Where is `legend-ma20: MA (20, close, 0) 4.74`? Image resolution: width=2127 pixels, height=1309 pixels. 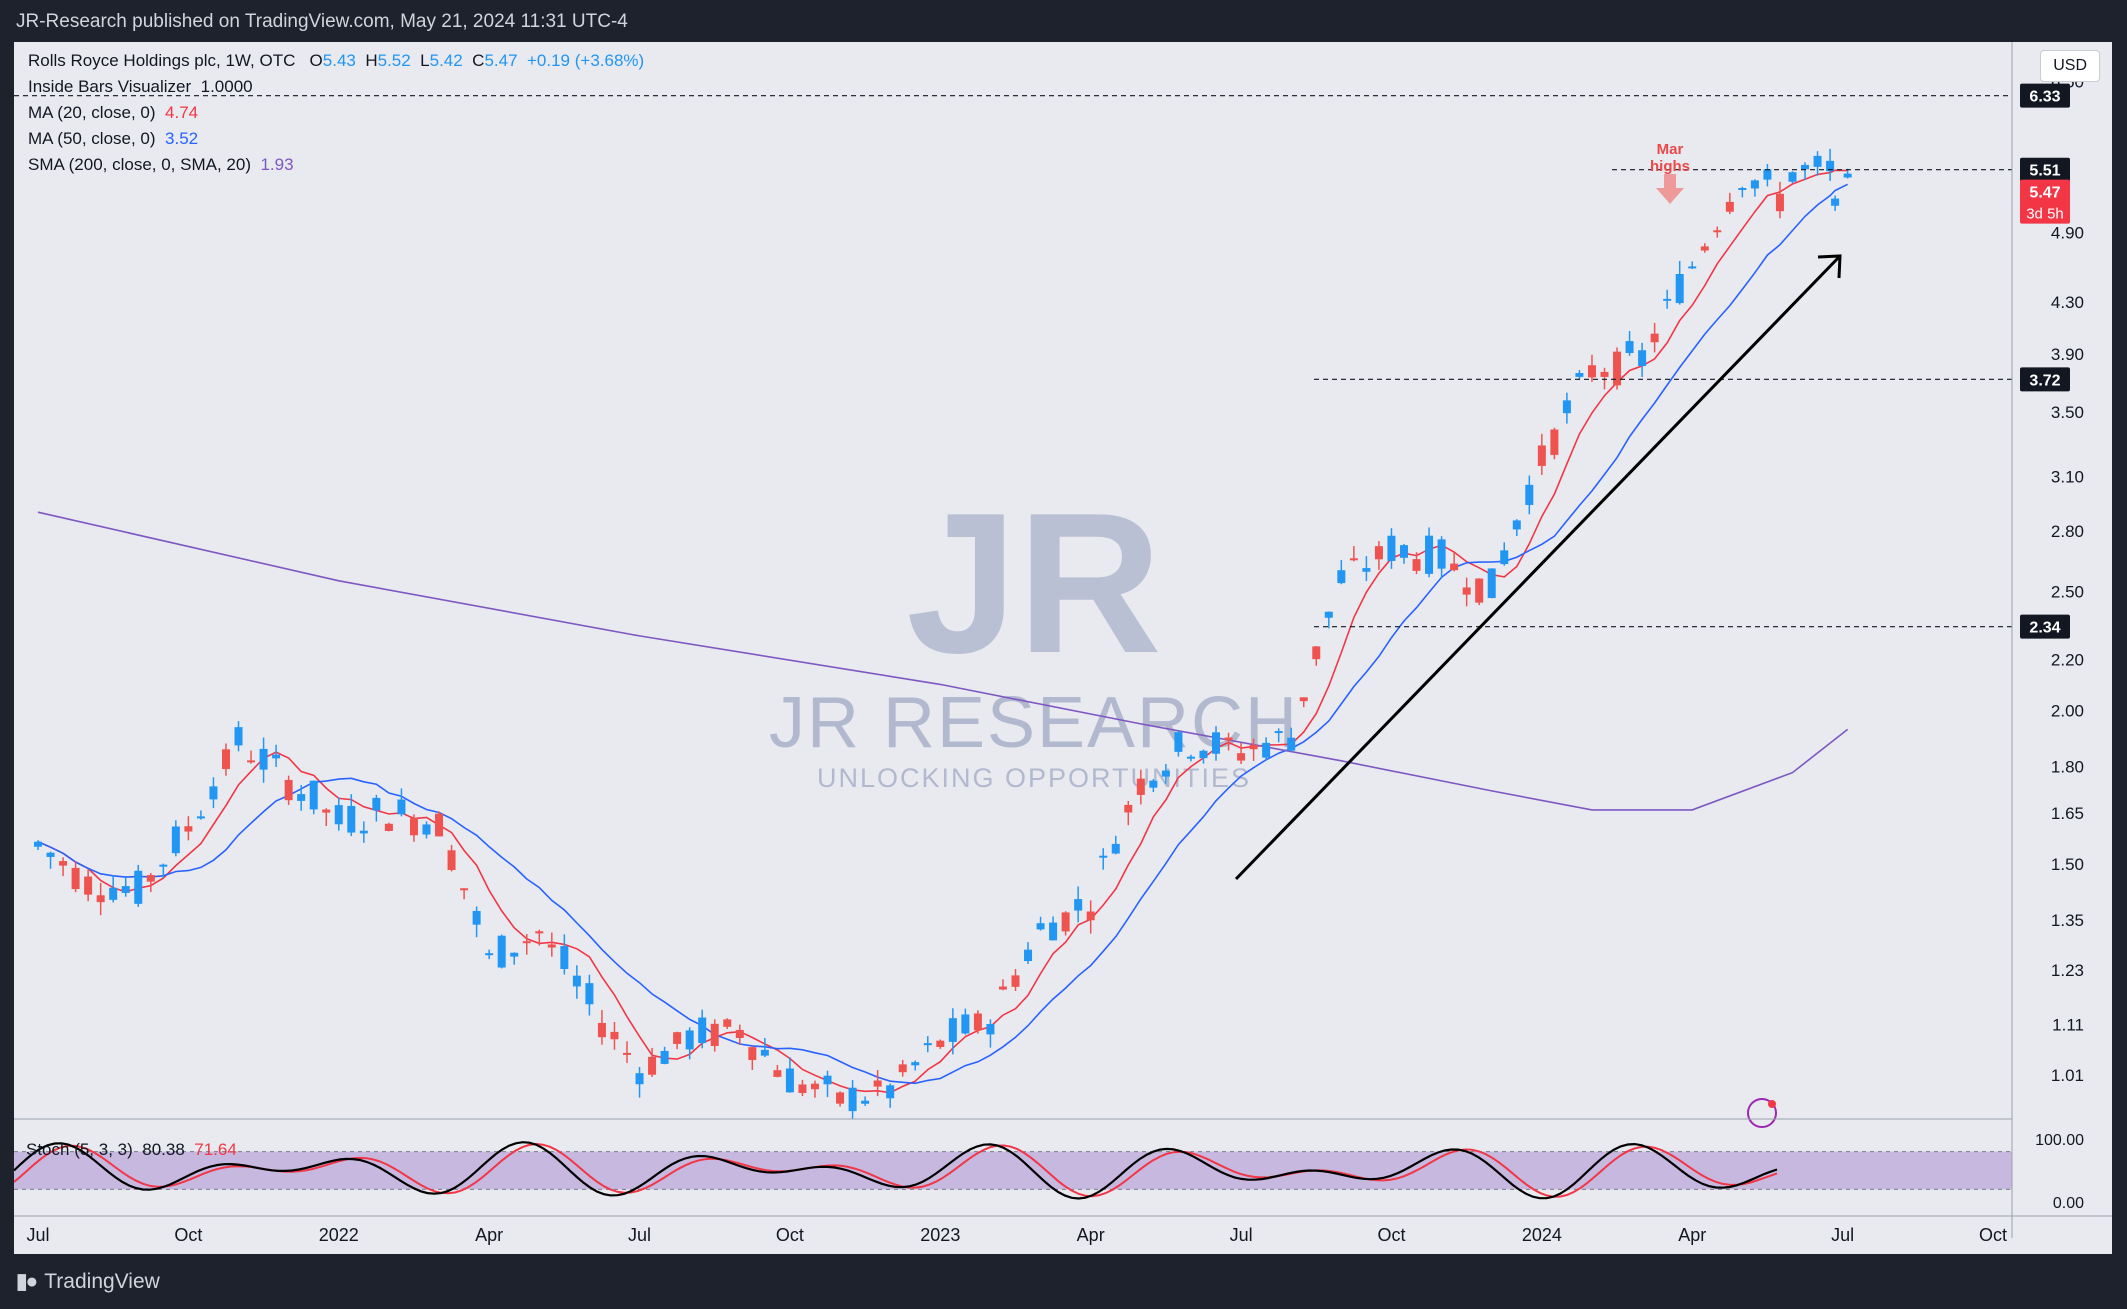 legend-ma20: MA (20, close, 0) 4.74 is located at coordinates (336, 113).